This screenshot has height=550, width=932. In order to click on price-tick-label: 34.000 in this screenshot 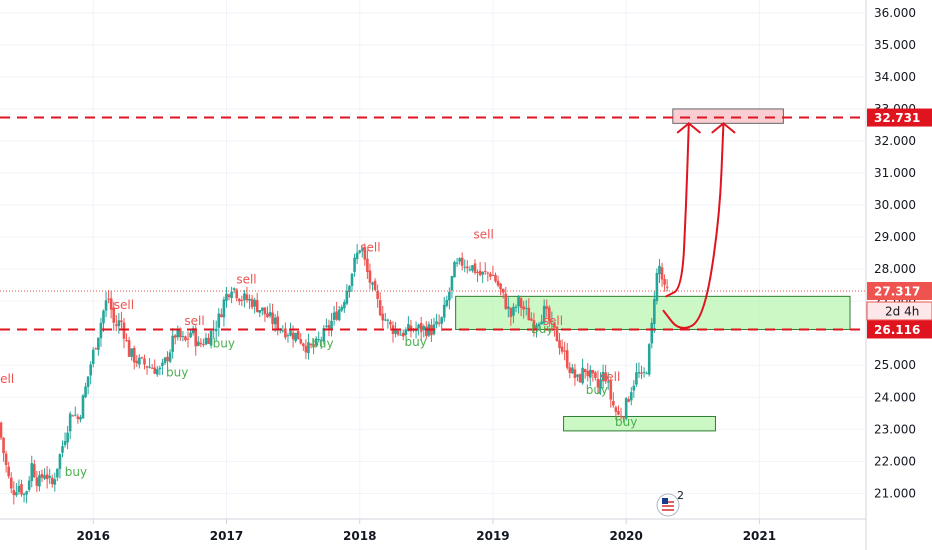, I will do `click(895, 77)`.